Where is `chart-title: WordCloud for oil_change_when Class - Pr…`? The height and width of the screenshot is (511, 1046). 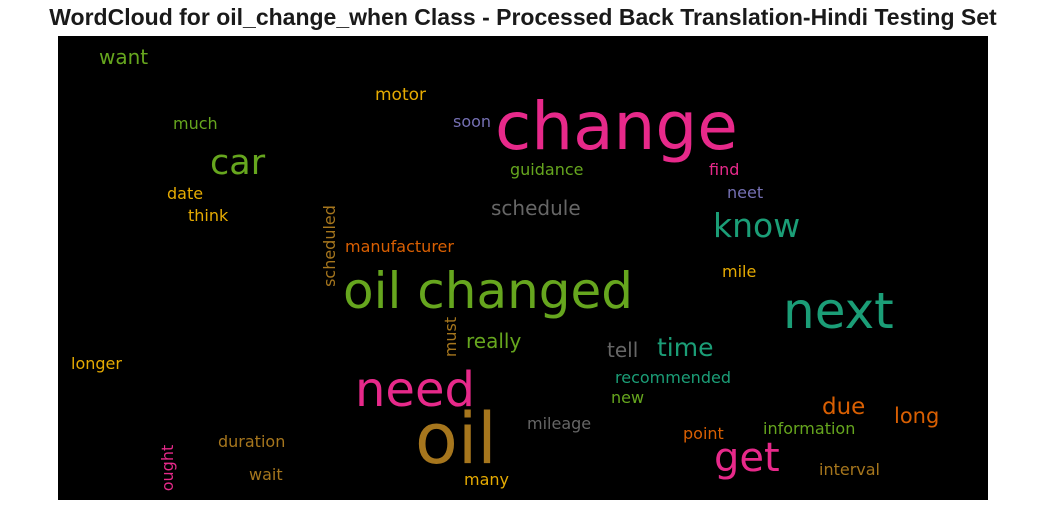 chart-title: WordCloud for oil_change_when Class - Pr… is located at coordinates (523, 17).